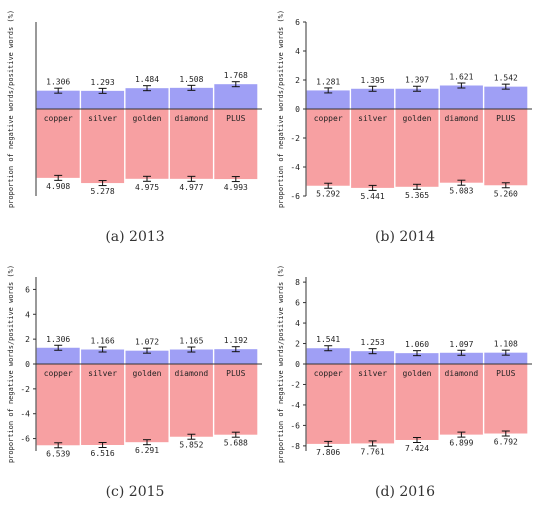 Image resolution: width=545 pixels, height=514 pixels. What do you see at coordinates (147, 450) in the screenshot?
I see `data-label: 6.291` at bounding box center [147, 450].